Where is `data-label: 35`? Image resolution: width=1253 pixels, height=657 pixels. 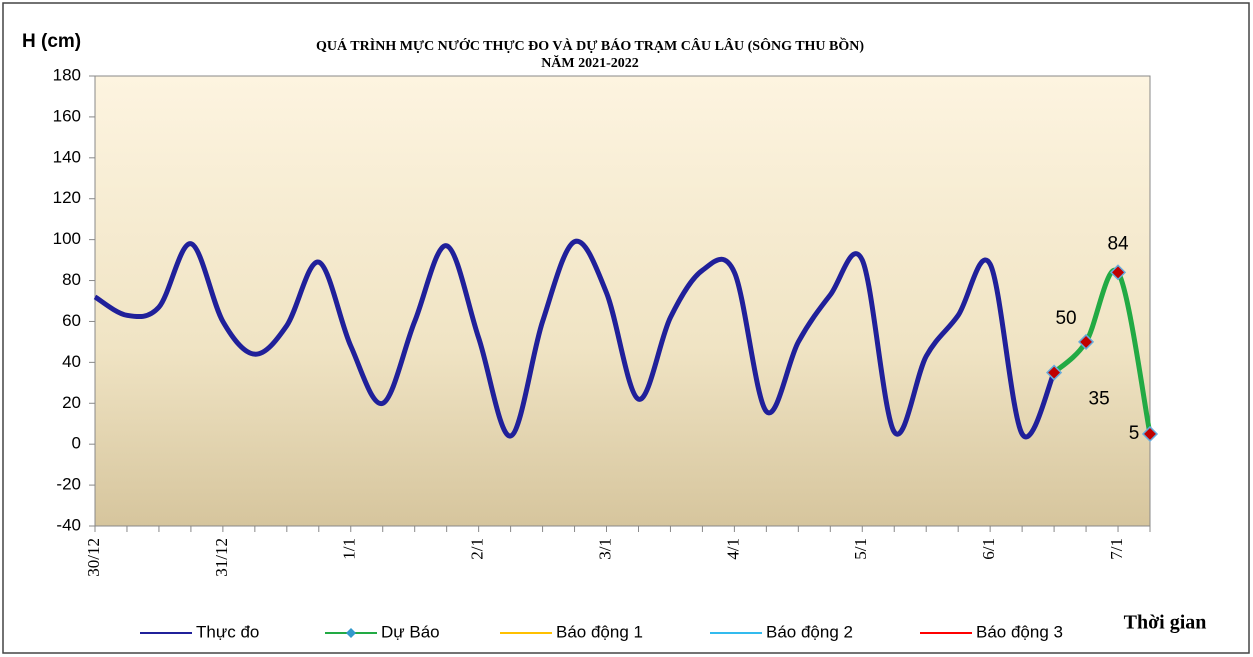 data-label: 35 is located at coordinates (1099, 399).